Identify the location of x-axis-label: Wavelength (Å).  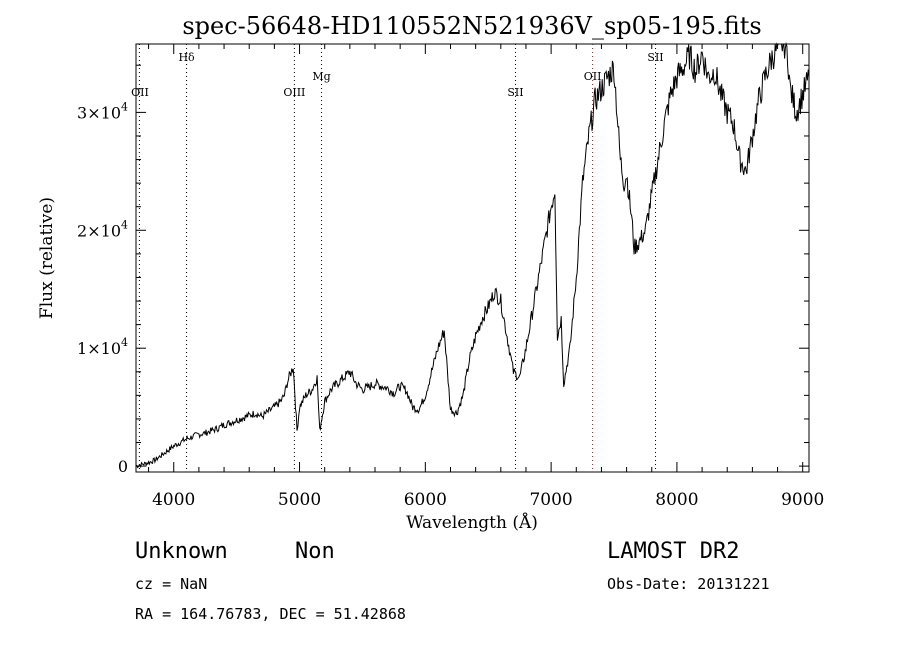
(472, 522).